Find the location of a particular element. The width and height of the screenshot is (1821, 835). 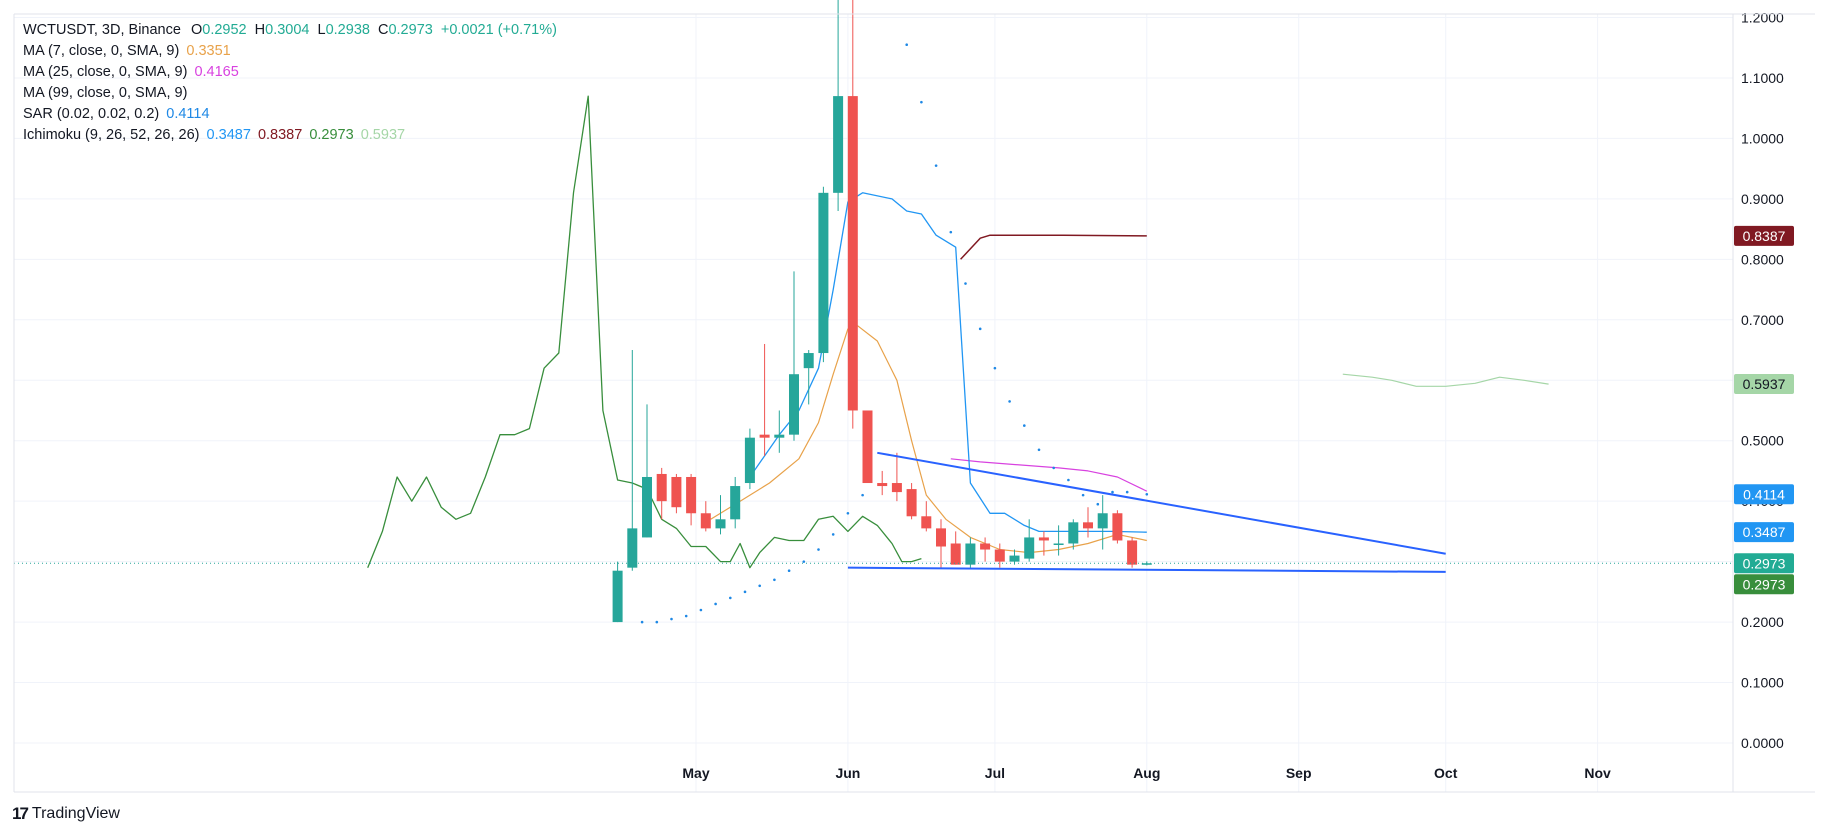

x-tick-label: Nov is located at coordinates (1597, 773).